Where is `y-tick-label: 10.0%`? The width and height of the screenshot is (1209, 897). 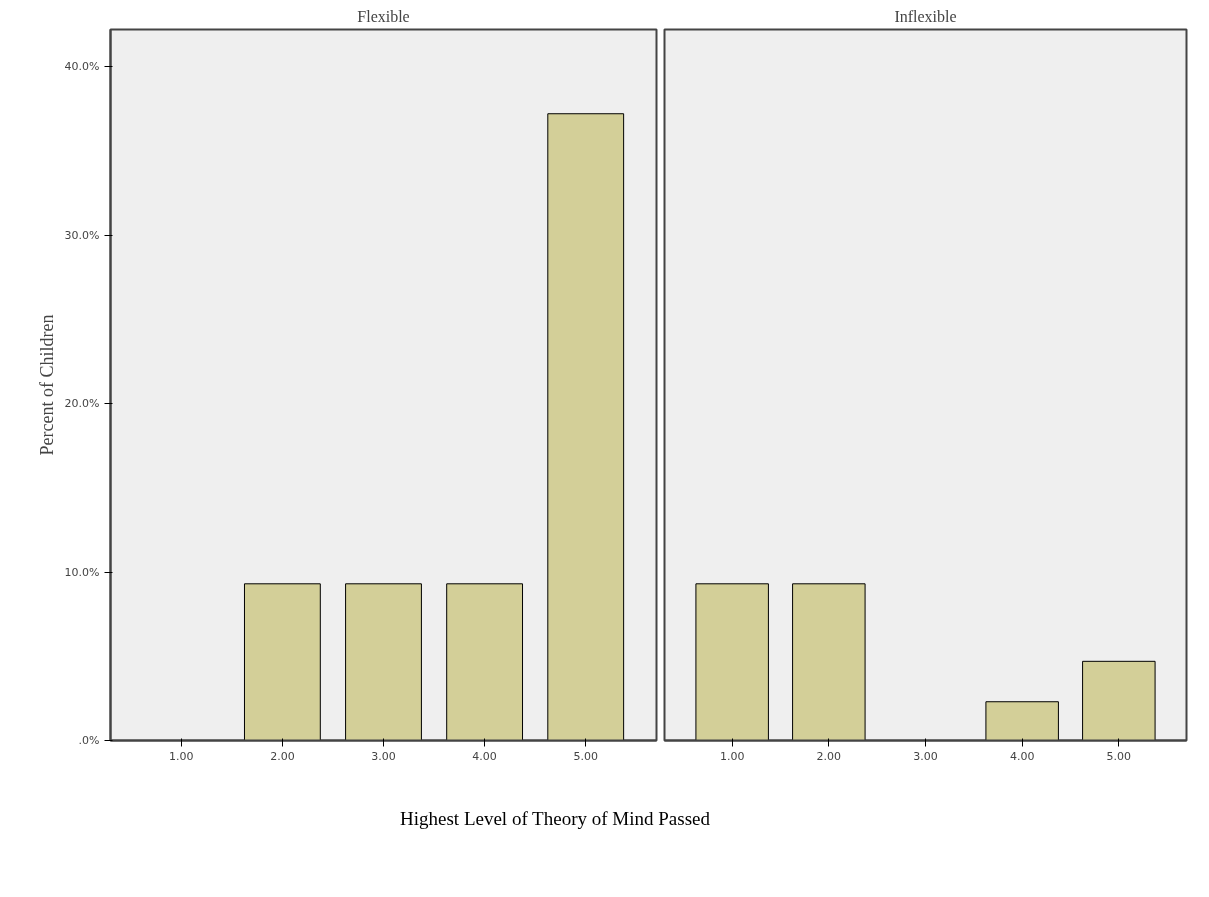 y-tick-label: 10.0% is located at coordinates (82, 572).